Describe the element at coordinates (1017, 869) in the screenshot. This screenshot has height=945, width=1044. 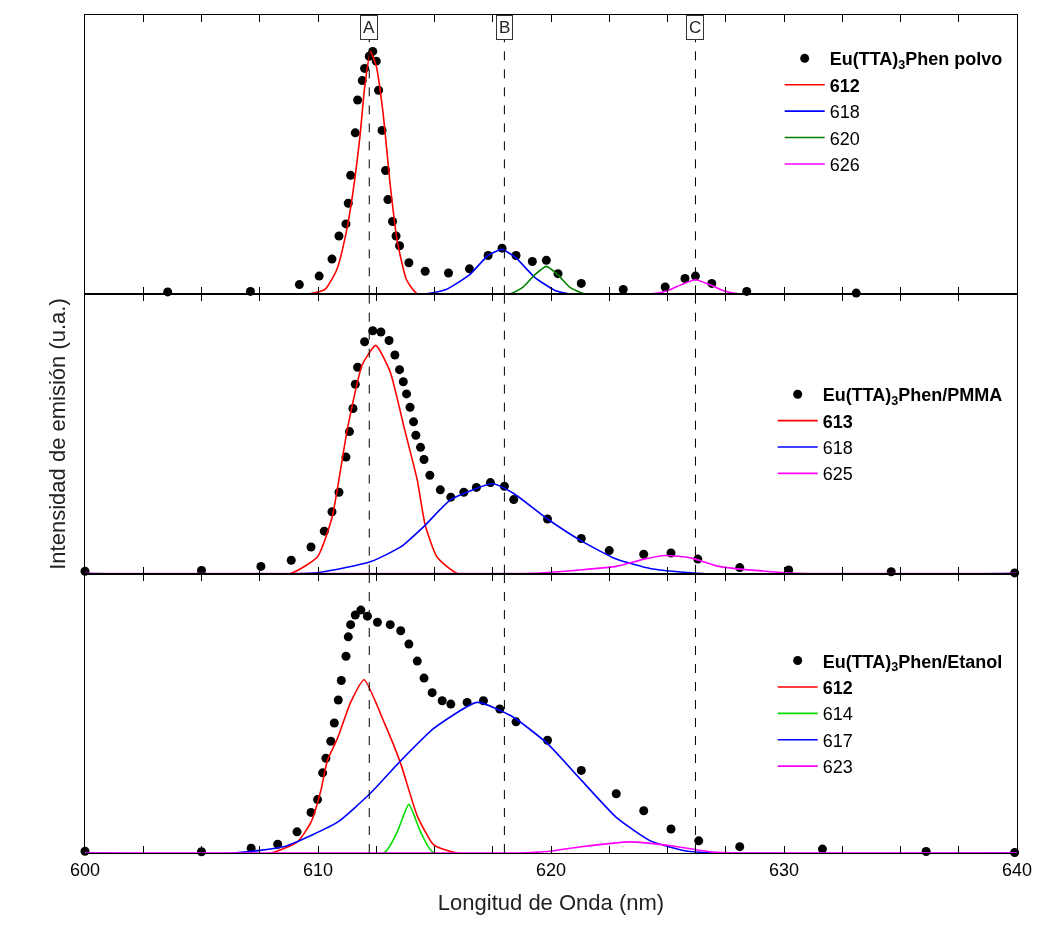
I see `x-tick-label: 640` at that location.